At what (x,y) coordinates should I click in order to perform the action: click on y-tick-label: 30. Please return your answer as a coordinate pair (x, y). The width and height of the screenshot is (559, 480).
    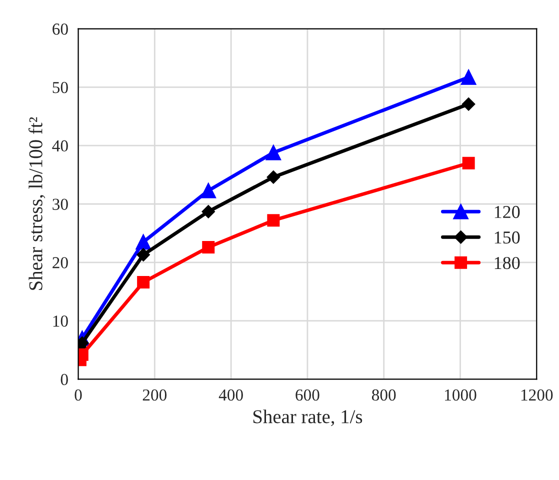
    Looking at the image, I should click on (60, 204).